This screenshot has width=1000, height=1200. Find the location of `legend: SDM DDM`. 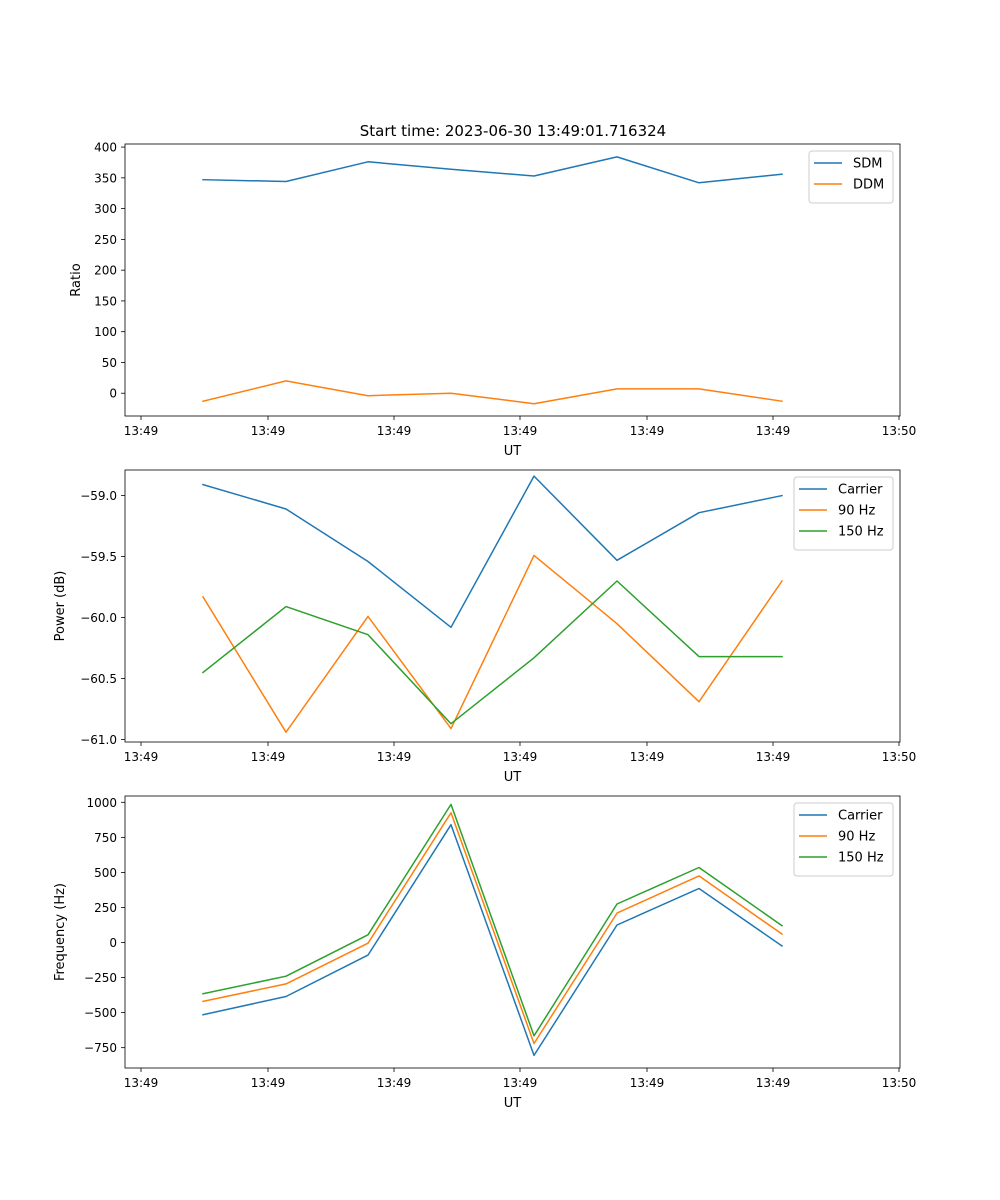

legend: SDM DDM is located at coordinates (851, 177).